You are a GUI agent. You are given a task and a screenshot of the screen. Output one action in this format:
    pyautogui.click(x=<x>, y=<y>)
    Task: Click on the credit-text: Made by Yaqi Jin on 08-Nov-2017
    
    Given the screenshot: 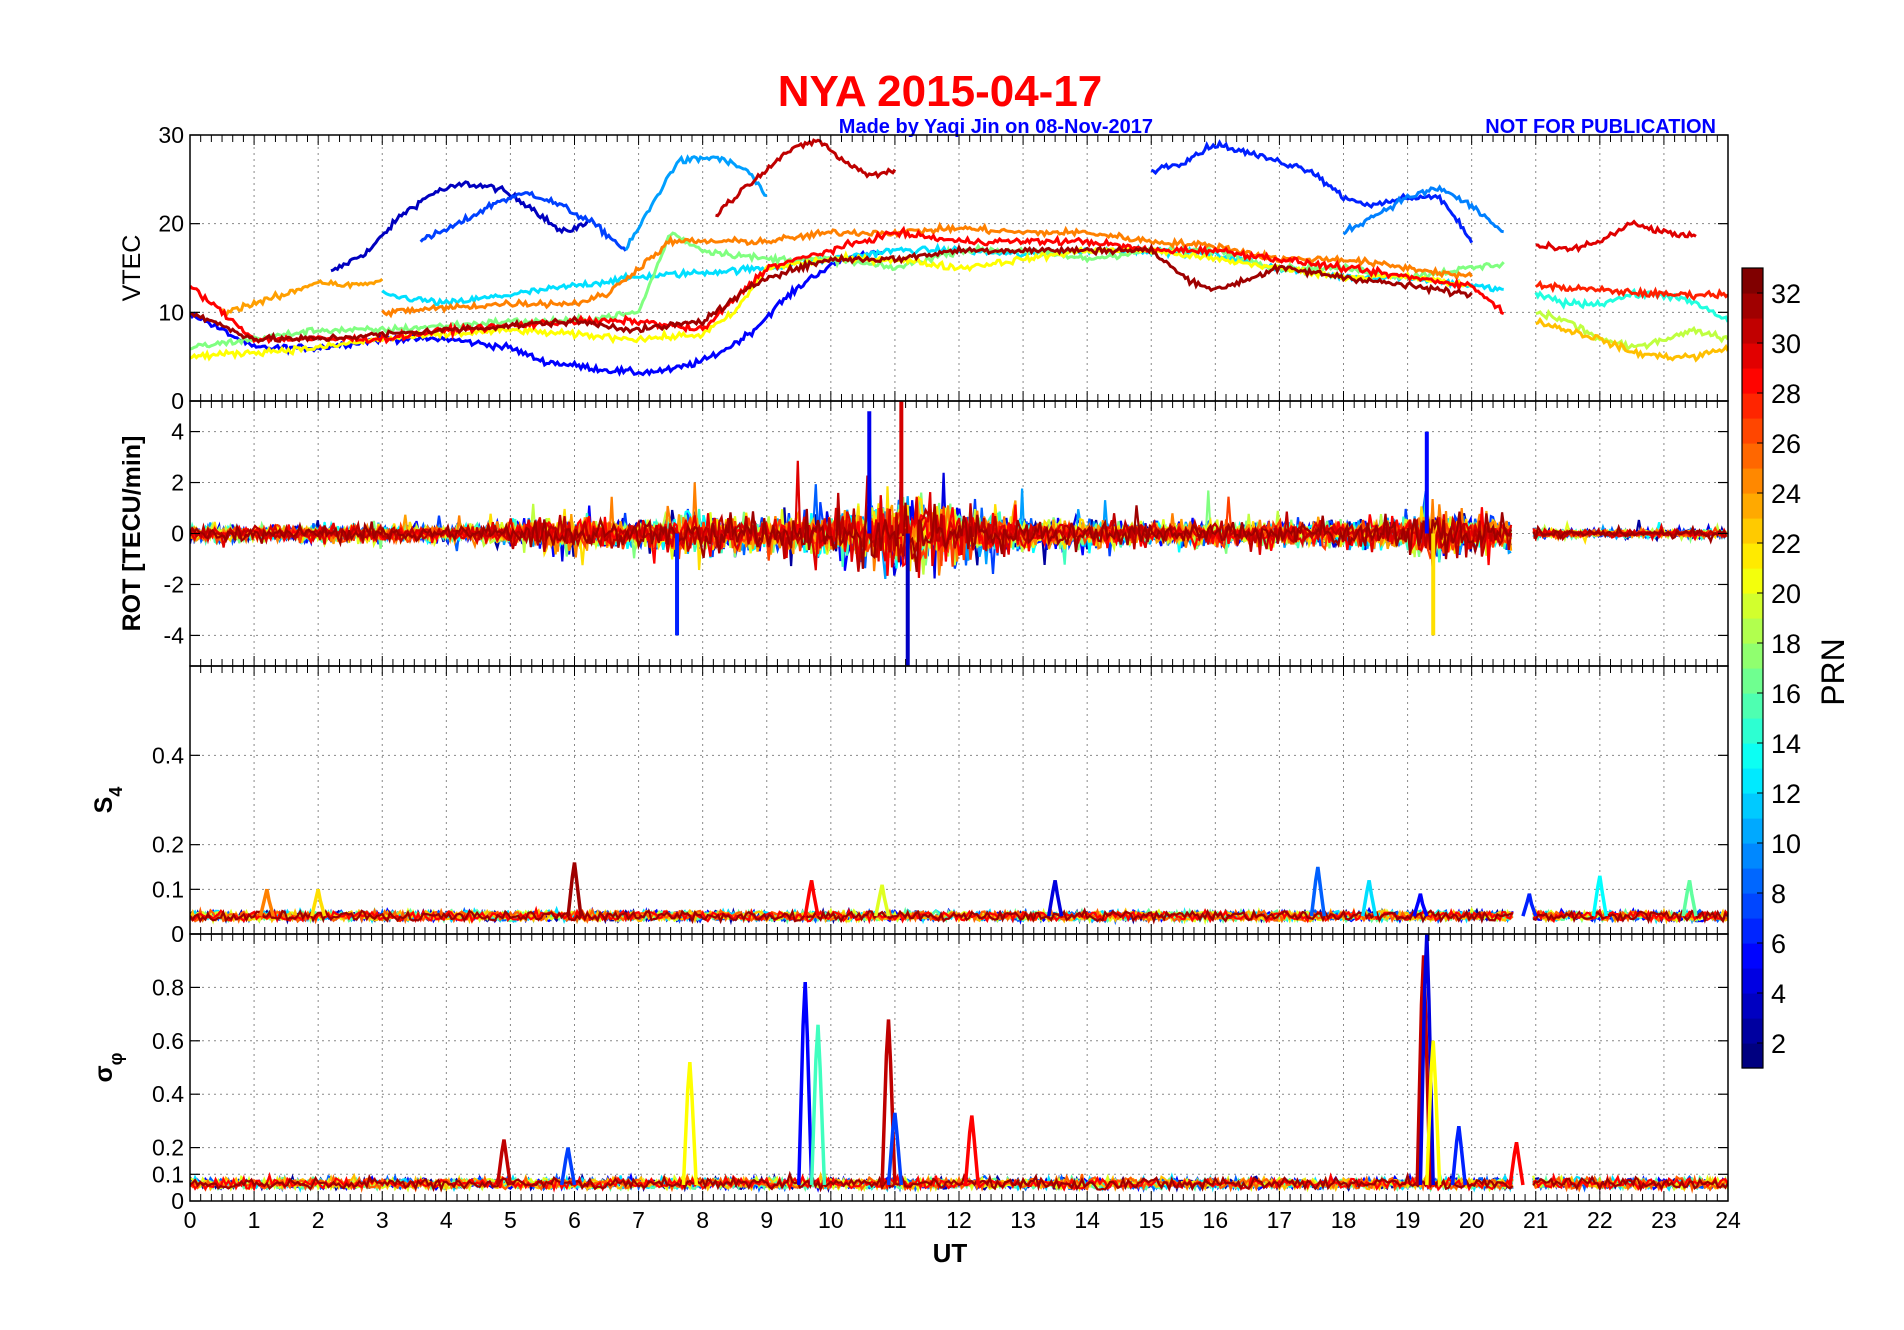 What is the action you would take?
    pyautogui.click(x=996, y=127)
    